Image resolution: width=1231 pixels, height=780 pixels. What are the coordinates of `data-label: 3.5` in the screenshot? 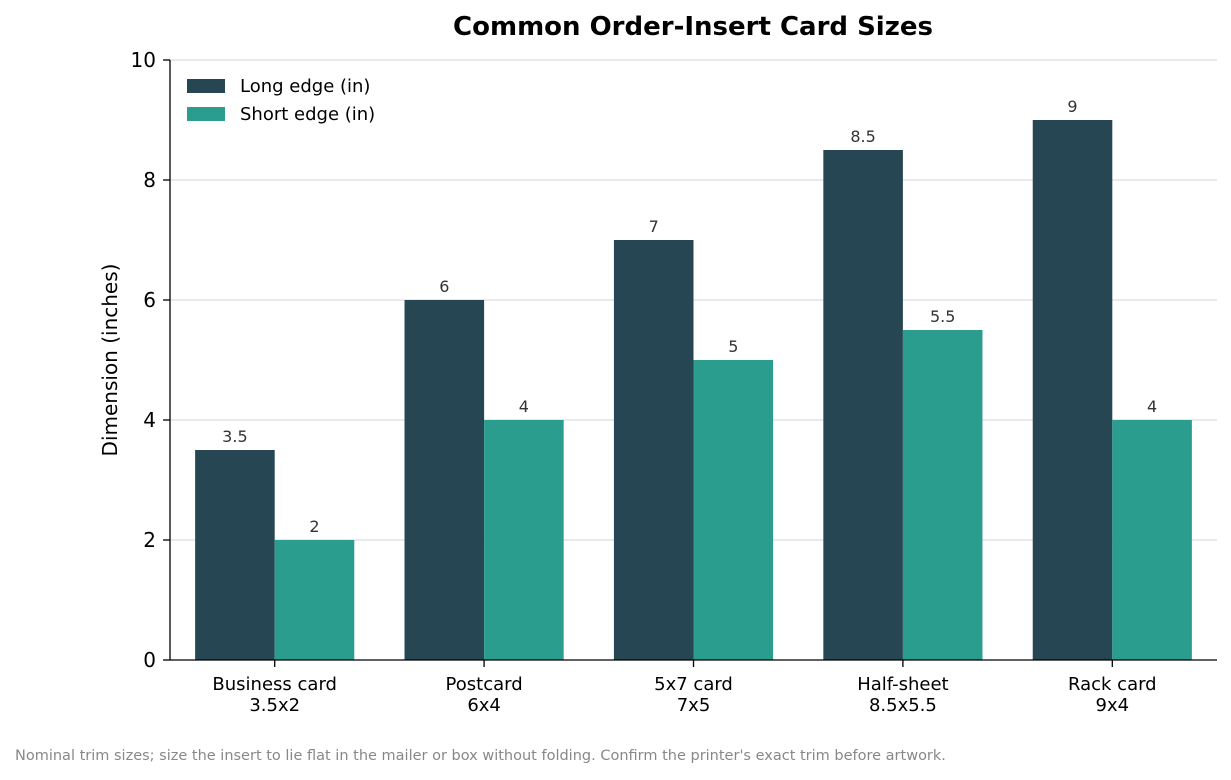 It's located at (234, 436).